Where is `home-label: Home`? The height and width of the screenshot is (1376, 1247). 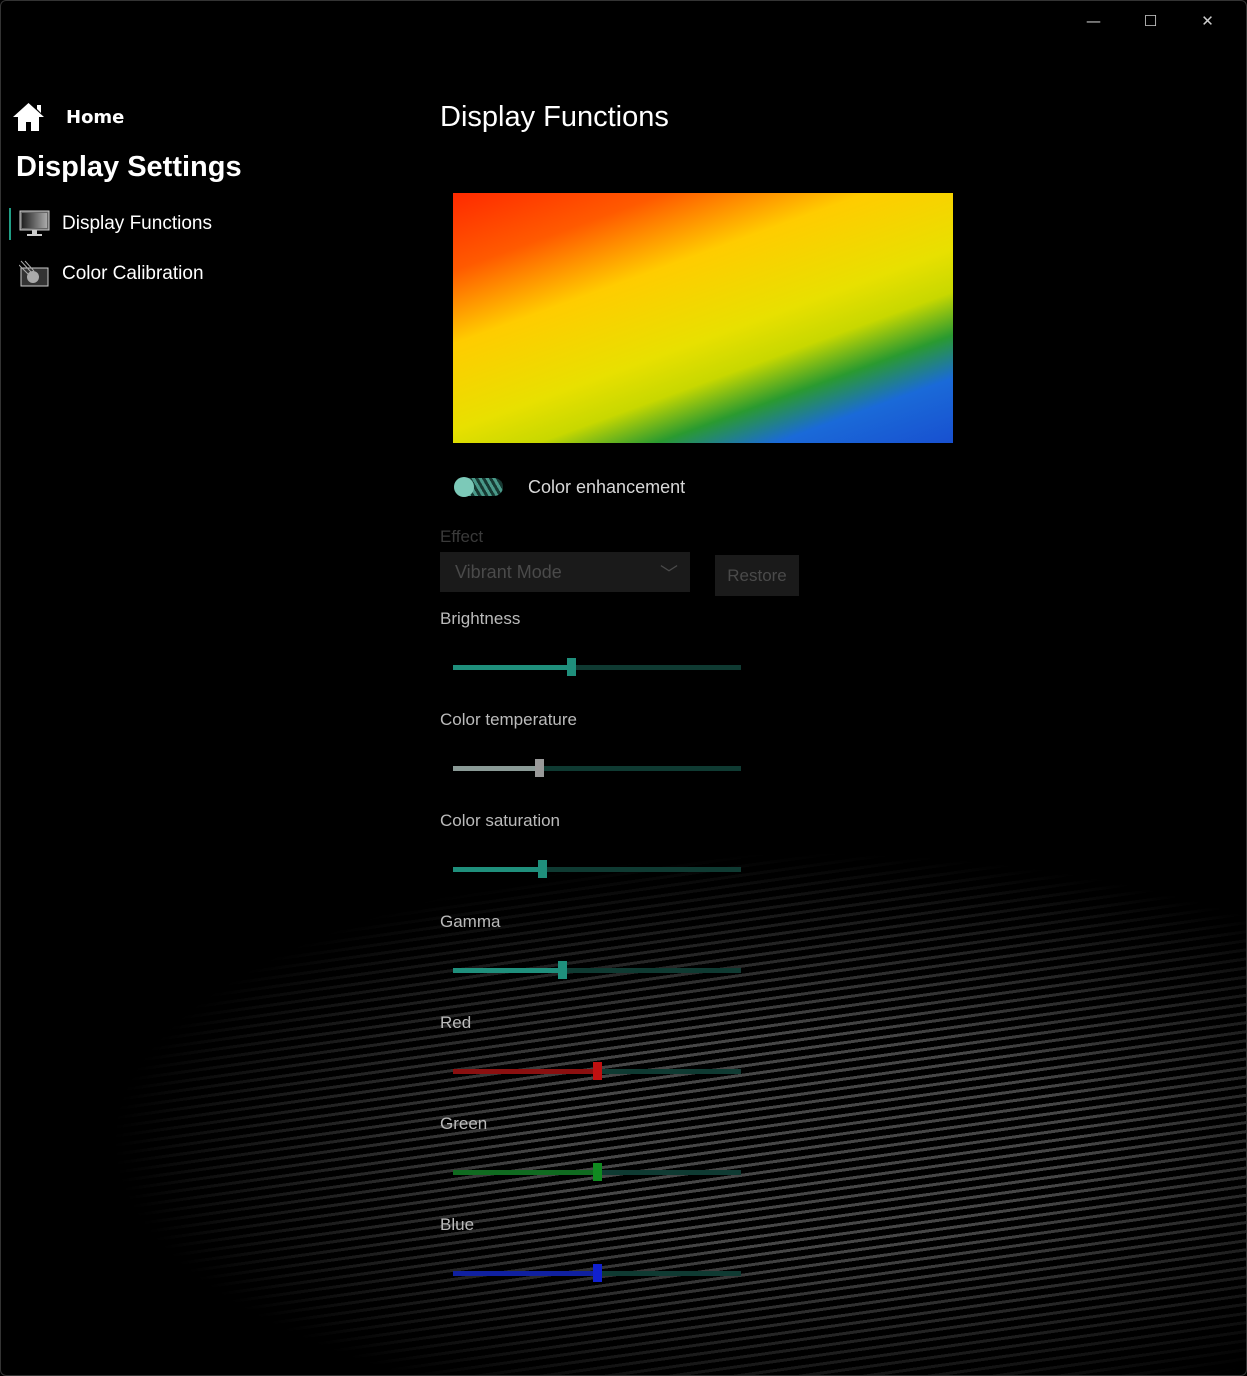
home-label: Home is located at coordinates (95, 117).